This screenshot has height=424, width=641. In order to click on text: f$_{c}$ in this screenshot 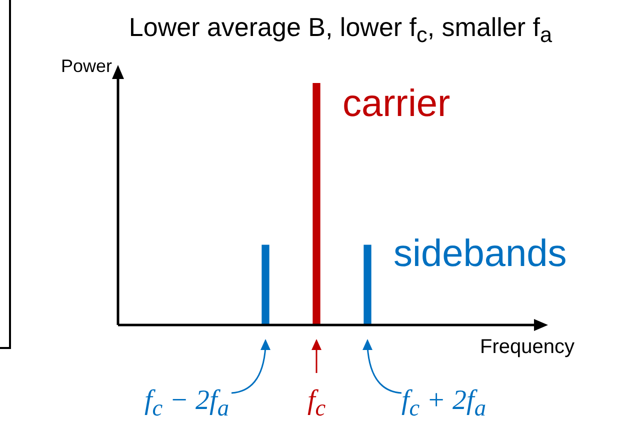, I will do `click(317, 403)`.